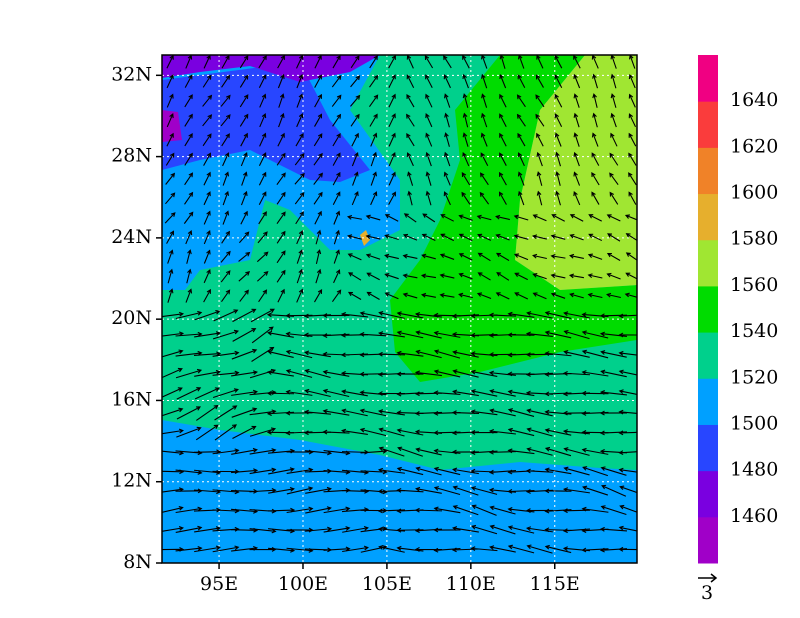 The height and width of the screenshot is (618, 800). Describe the element at coordinates (387, 584) in the screenshot. I see `x-tick-label: 105E` at that location.